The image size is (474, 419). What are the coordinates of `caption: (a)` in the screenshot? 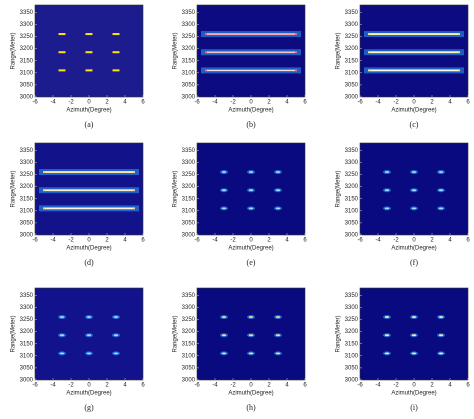 It's located at (89, 124).